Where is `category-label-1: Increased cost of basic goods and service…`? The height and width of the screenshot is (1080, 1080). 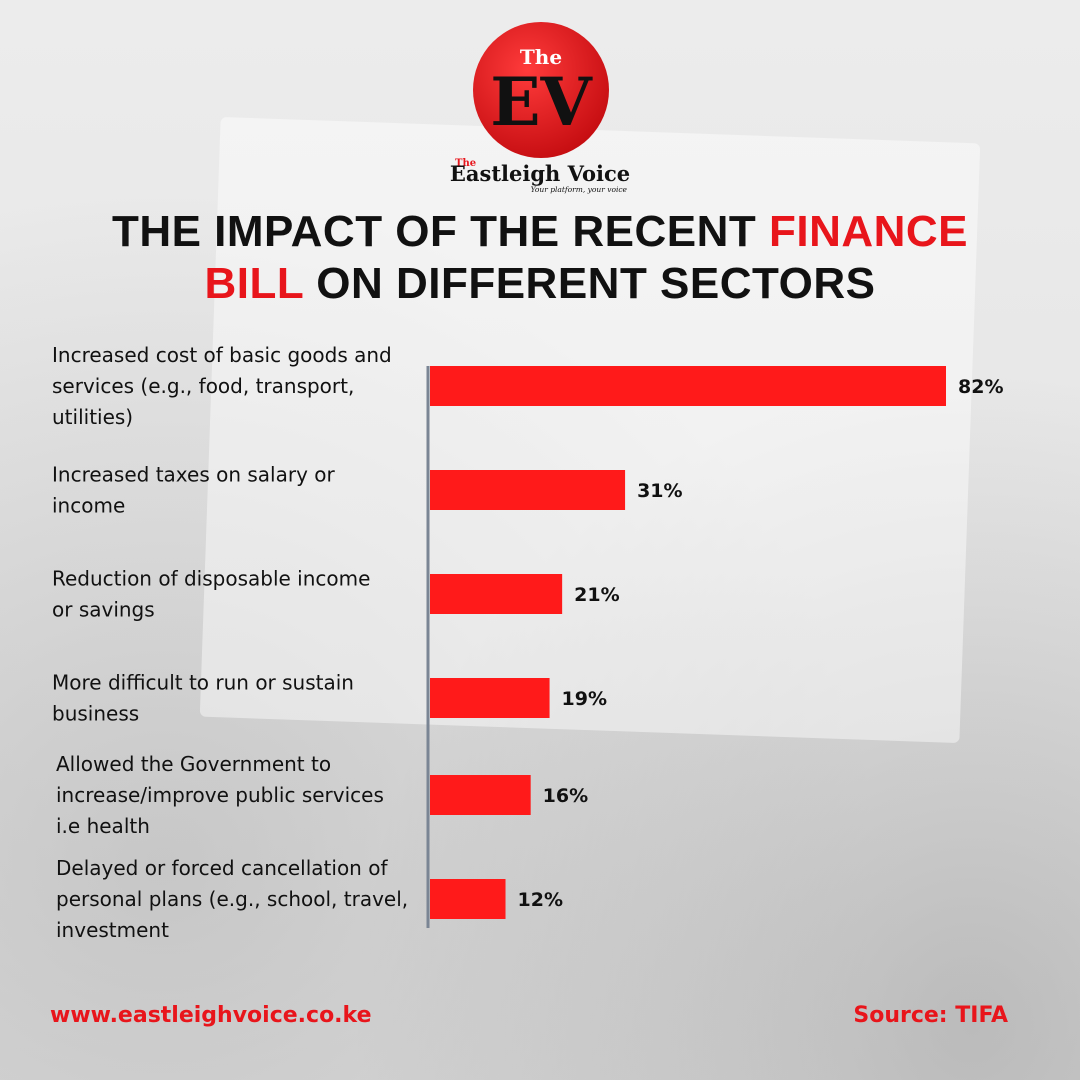
category-label-1: Increased cost of basic goods and service… is located at coordinates (222, 386).